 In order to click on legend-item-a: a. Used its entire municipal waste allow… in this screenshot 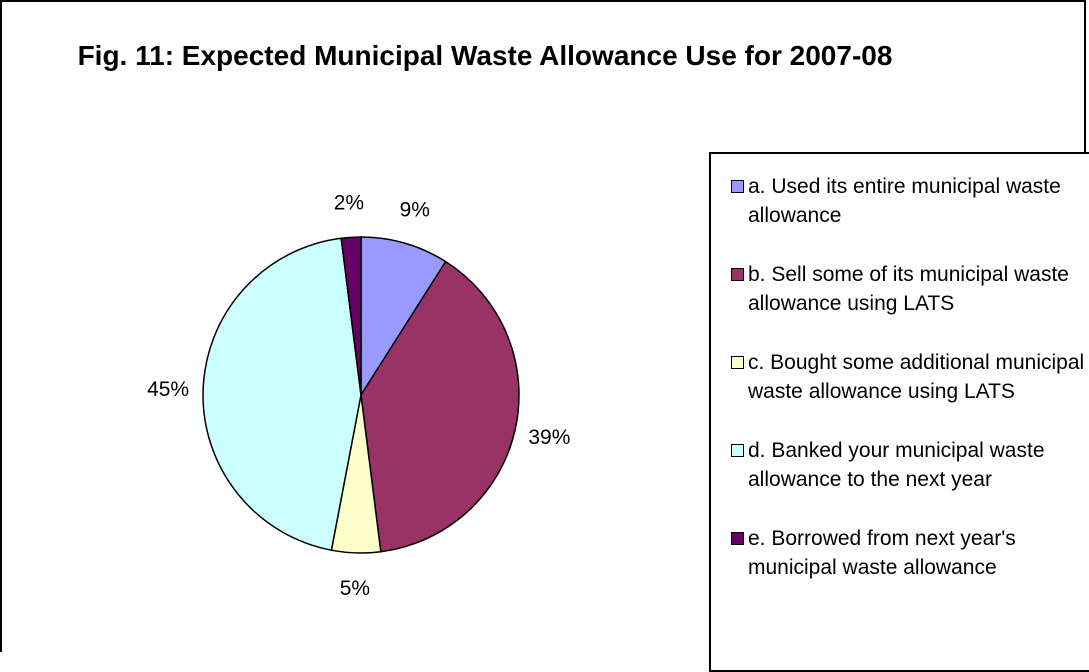, I will do `click(910, 201)`.